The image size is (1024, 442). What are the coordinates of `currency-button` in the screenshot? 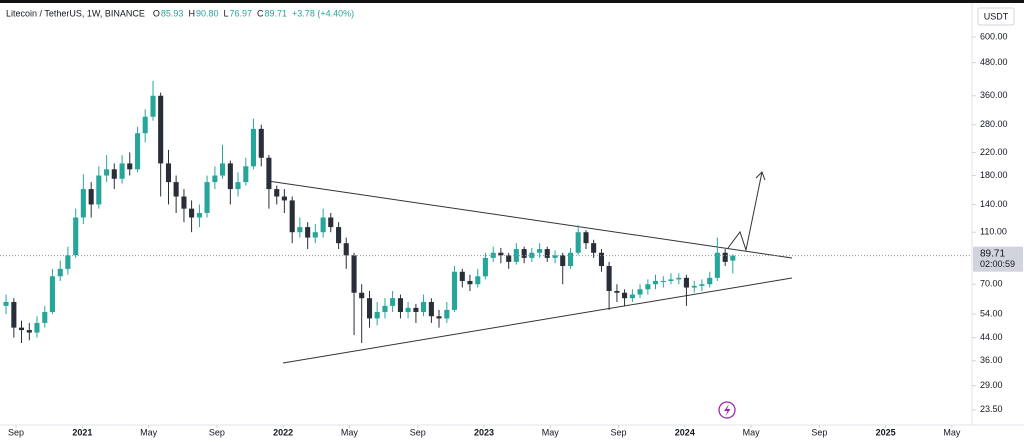 It's located at (996, 16).